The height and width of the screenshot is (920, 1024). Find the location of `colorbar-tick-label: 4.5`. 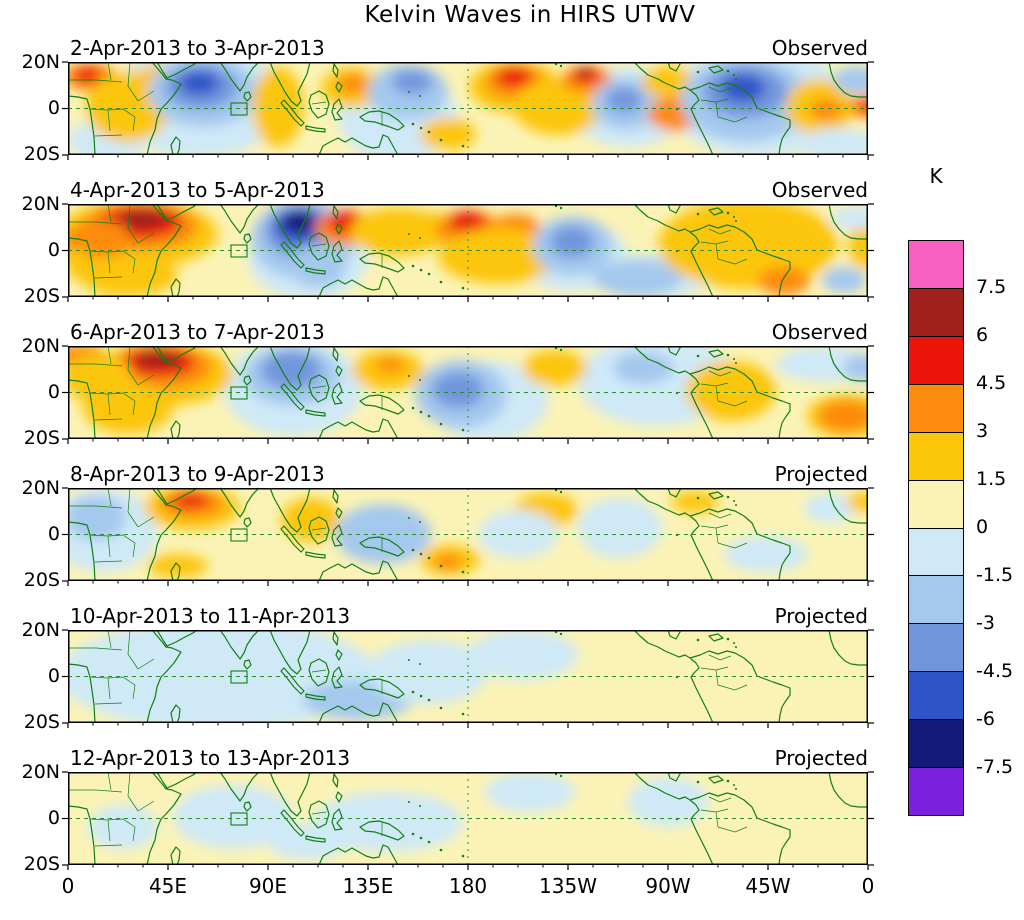

colorbar-tick-label: 4.5 is located at coordinates (991, 383).